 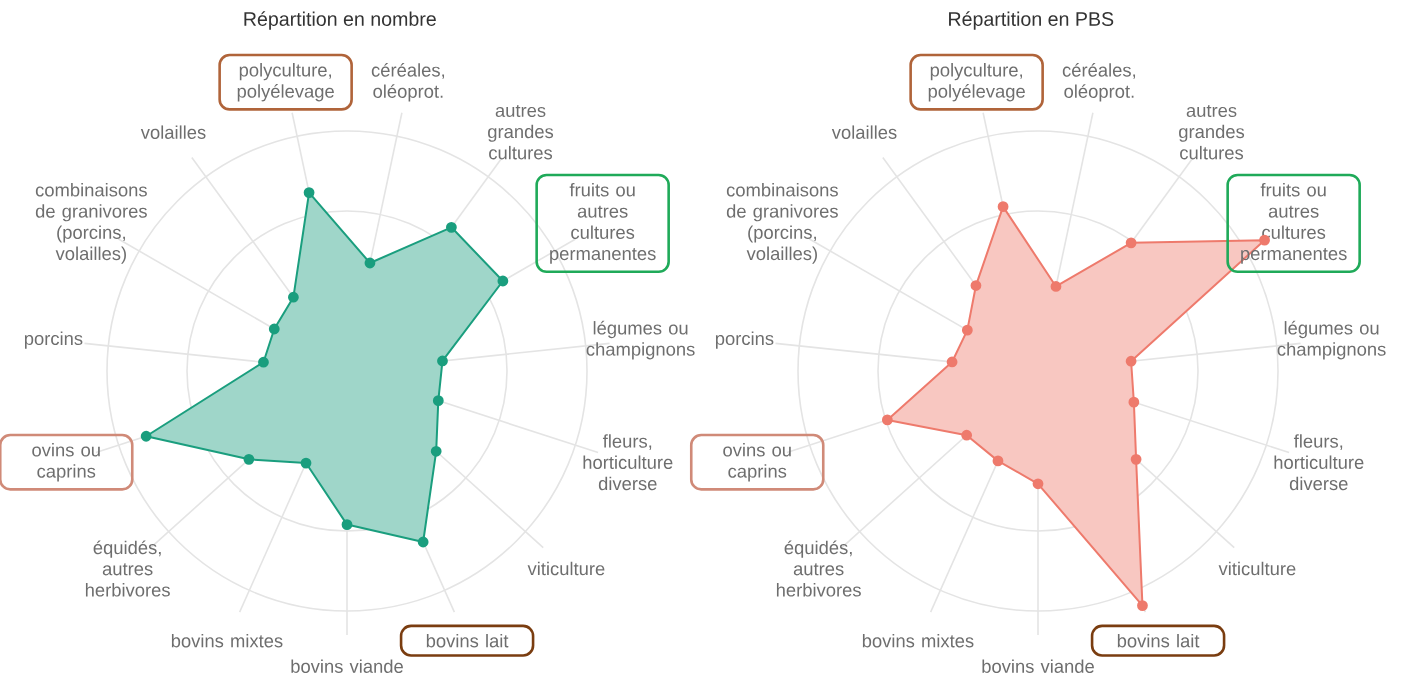 What do you see at coordinates (603, 223) in the screenshot?
I see `spoke-label: fruits ou autres cultures permanentes` at bounding box center [603, 223].